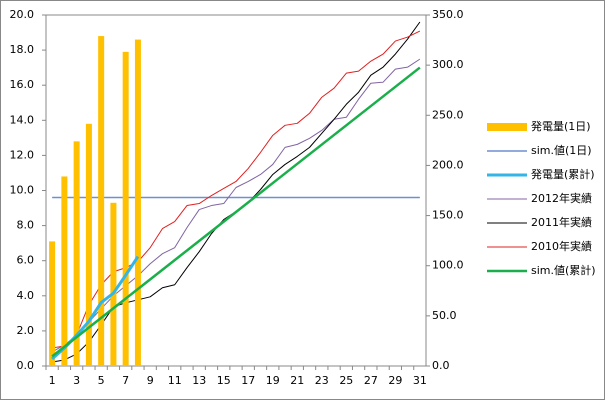 Image resolution: width=605 pixels, height=400 pixels. I want to click on x-tick-label: 13, so click(199, 380).